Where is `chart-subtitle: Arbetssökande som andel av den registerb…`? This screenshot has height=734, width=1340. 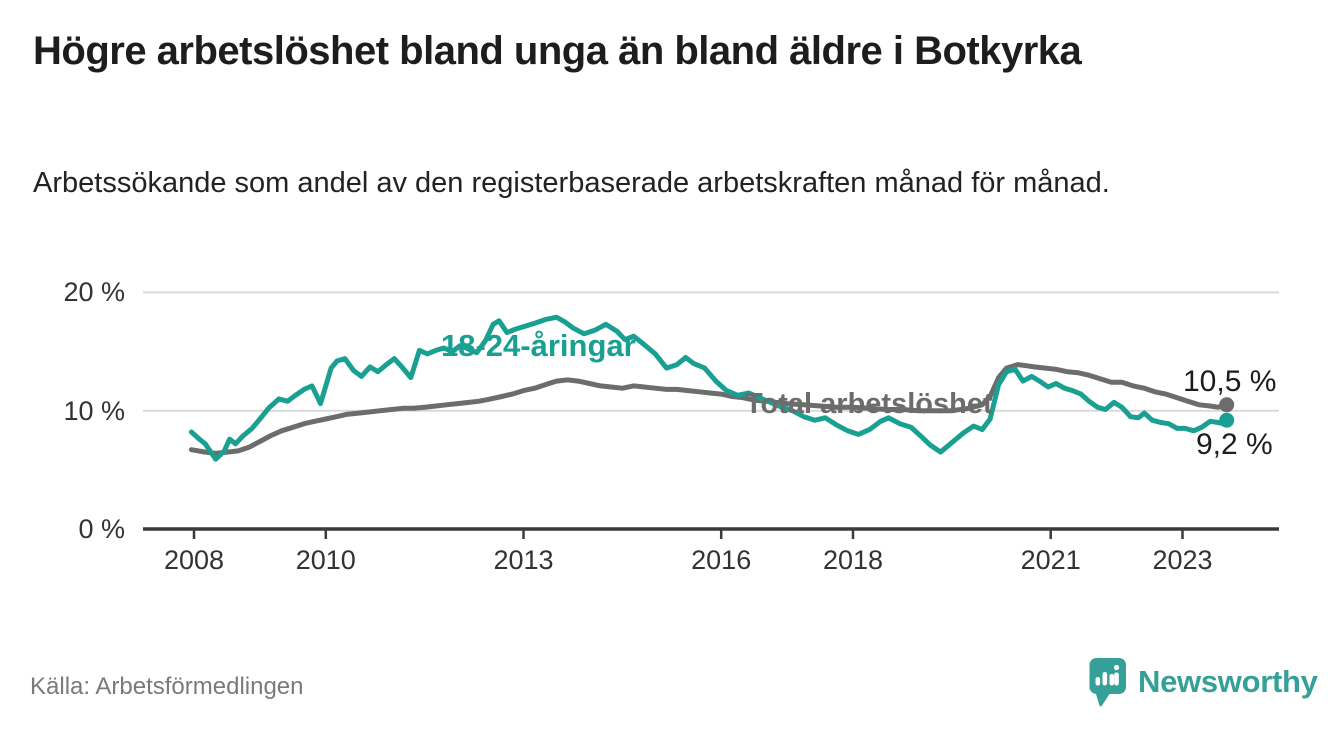 chart-subtitle: Arbetssökande som andel av den registerb… is located at coordinates (571, 183).